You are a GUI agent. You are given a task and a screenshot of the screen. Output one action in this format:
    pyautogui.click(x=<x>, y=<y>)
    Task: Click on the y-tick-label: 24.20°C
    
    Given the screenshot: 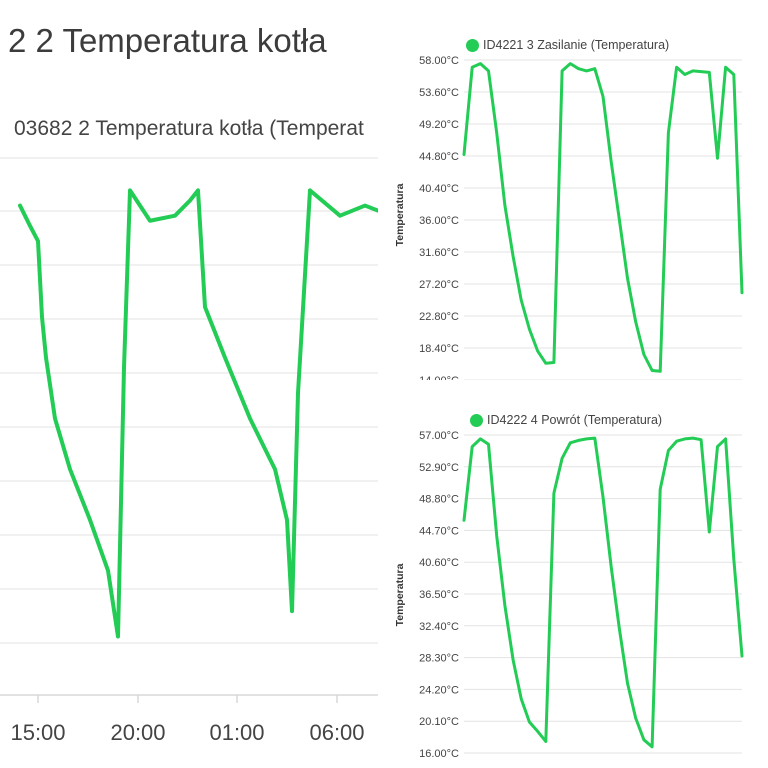 What is the action you would take?
    pyautogui.click(x=439, y=690)
    